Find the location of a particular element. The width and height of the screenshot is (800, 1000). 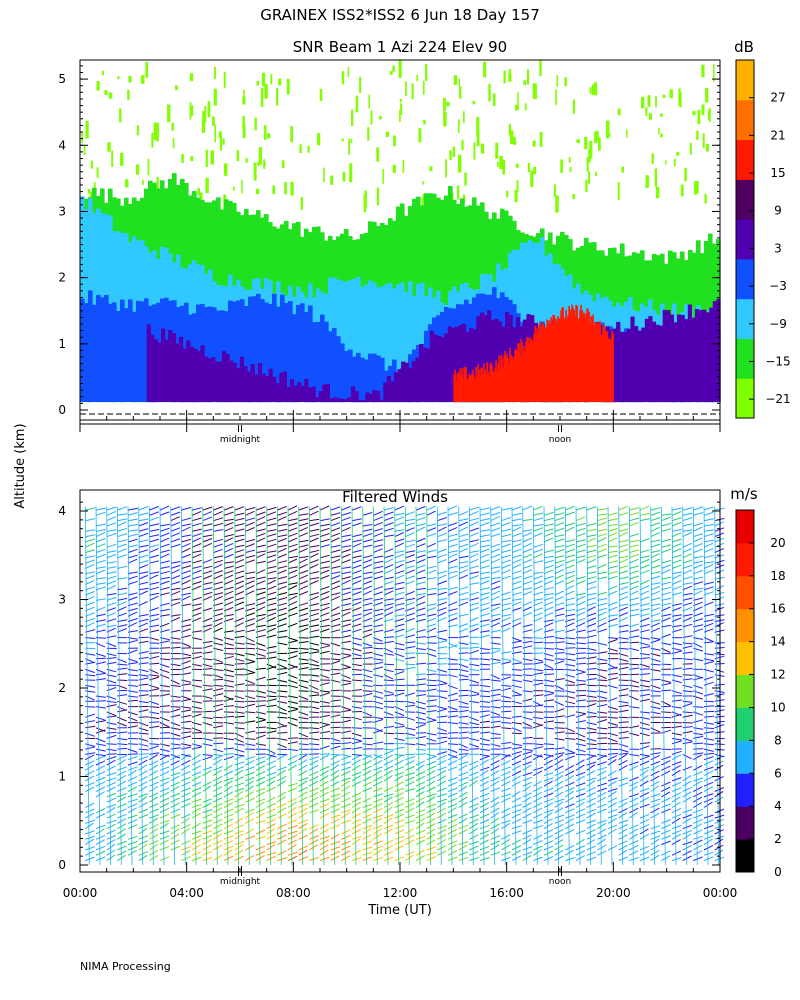

snr-colorbar-label: −3 is located at coordinates (778, 286).